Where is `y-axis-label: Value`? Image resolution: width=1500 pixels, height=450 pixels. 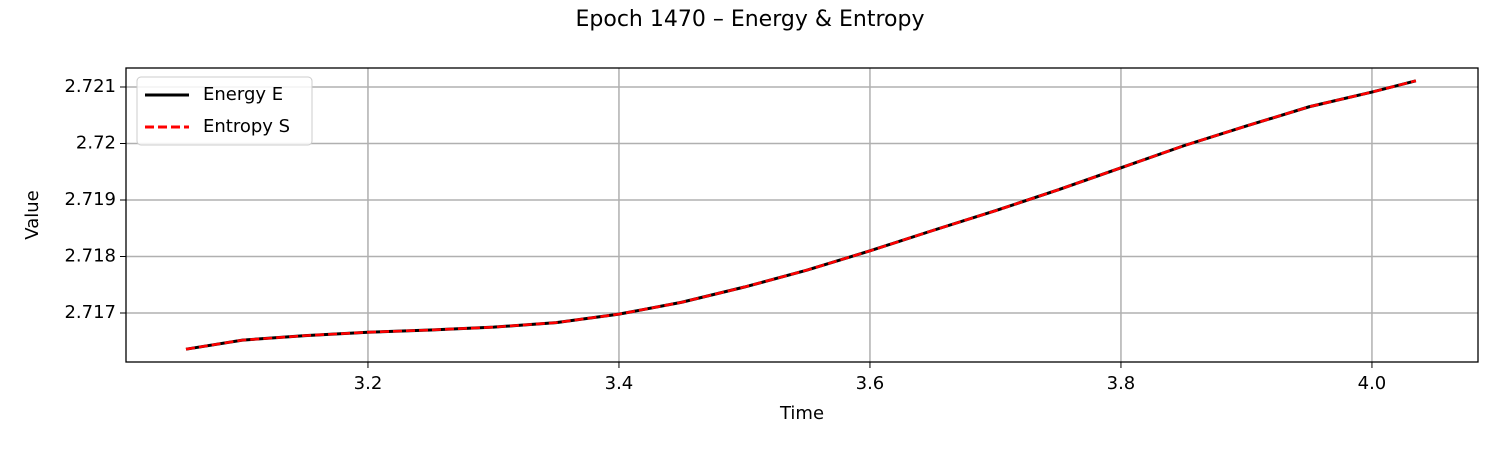 y-axis-label: Value is located at coordinates (32, 214).